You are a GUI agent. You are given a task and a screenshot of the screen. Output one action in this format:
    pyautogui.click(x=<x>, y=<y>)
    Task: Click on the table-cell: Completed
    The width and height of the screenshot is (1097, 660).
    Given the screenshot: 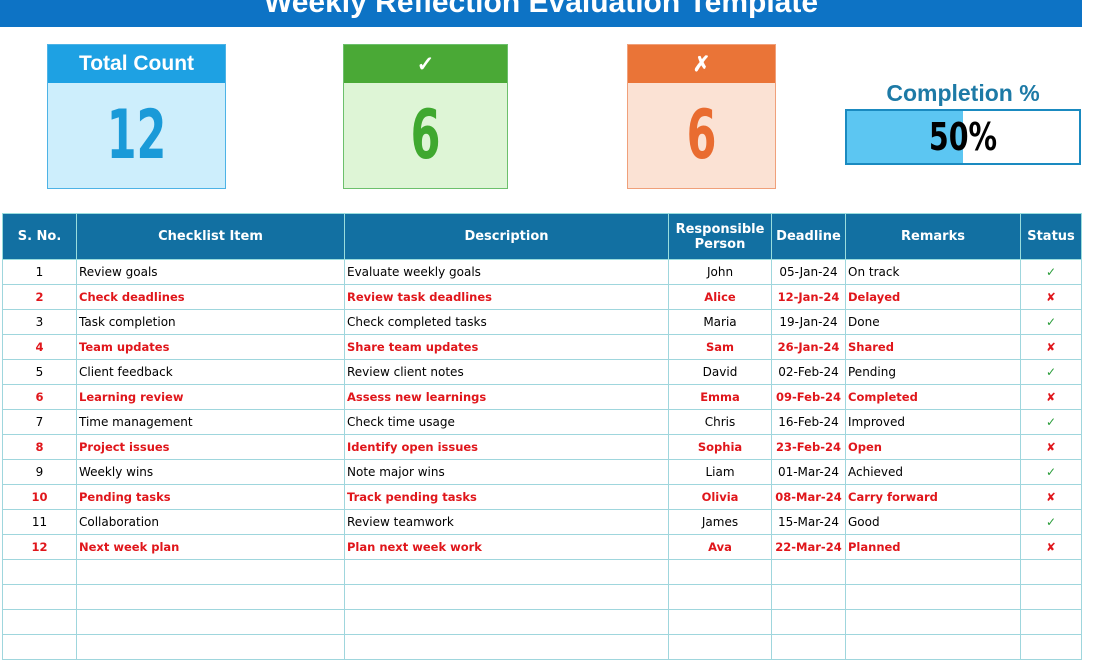 What is the action you would take?
    pyautogui.click(x=933, y=397)
    